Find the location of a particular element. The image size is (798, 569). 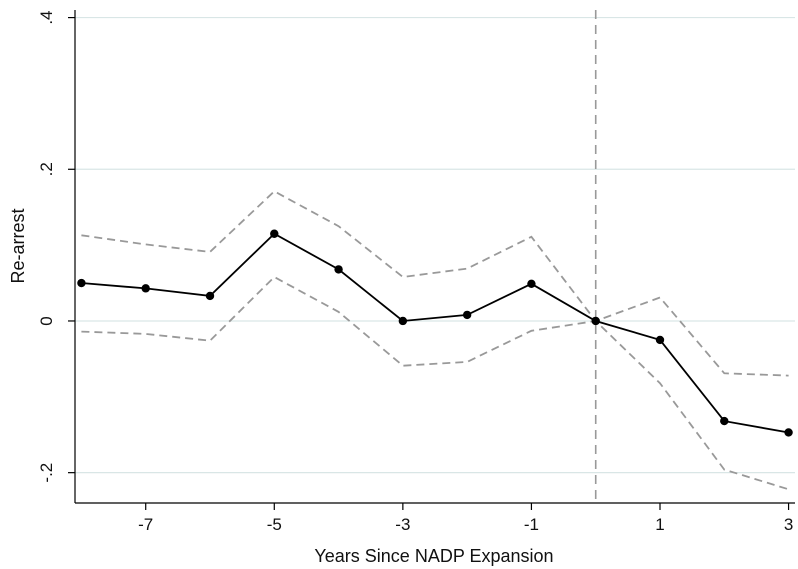

y-tick-label: .2 is located at coordinates (46, 169).